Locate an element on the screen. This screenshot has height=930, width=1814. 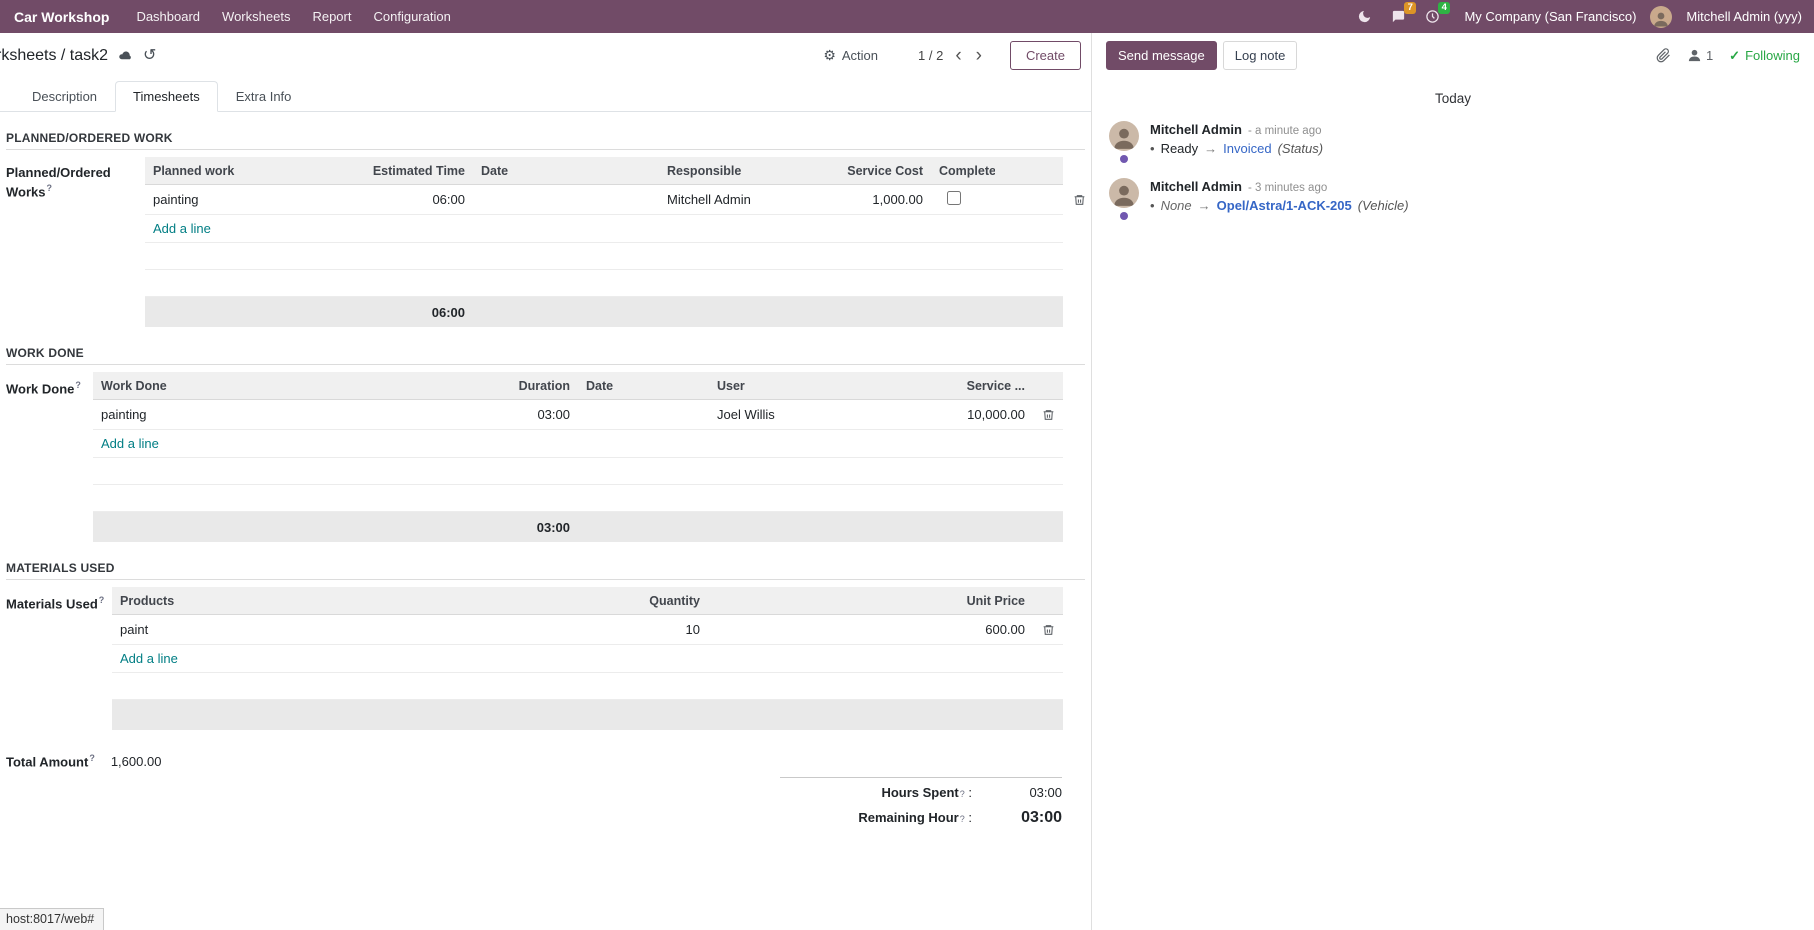
moon-icon is located at coordinates (1364, 17).